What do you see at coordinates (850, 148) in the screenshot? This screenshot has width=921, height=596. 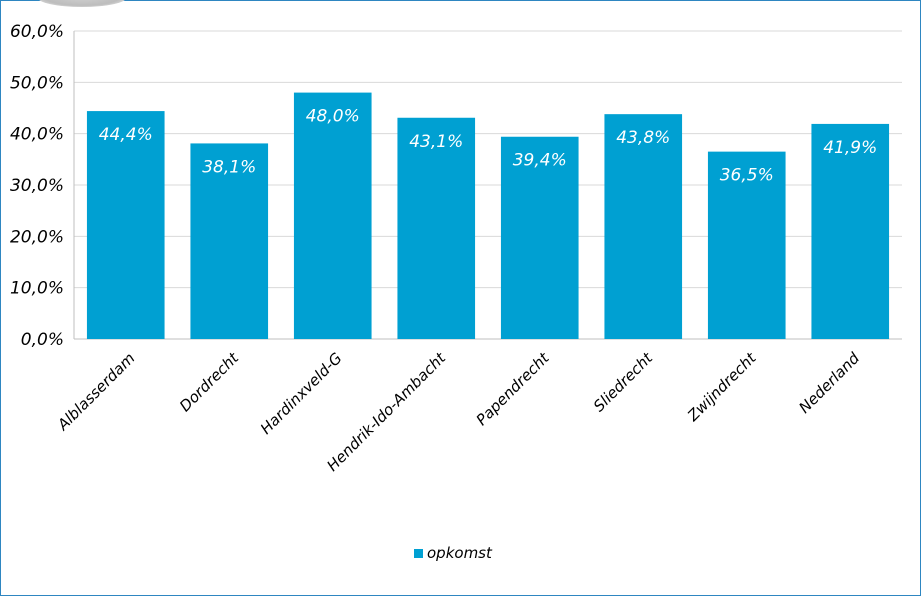 I see `data-label: 41,9%` at bounding box center [850, 148].